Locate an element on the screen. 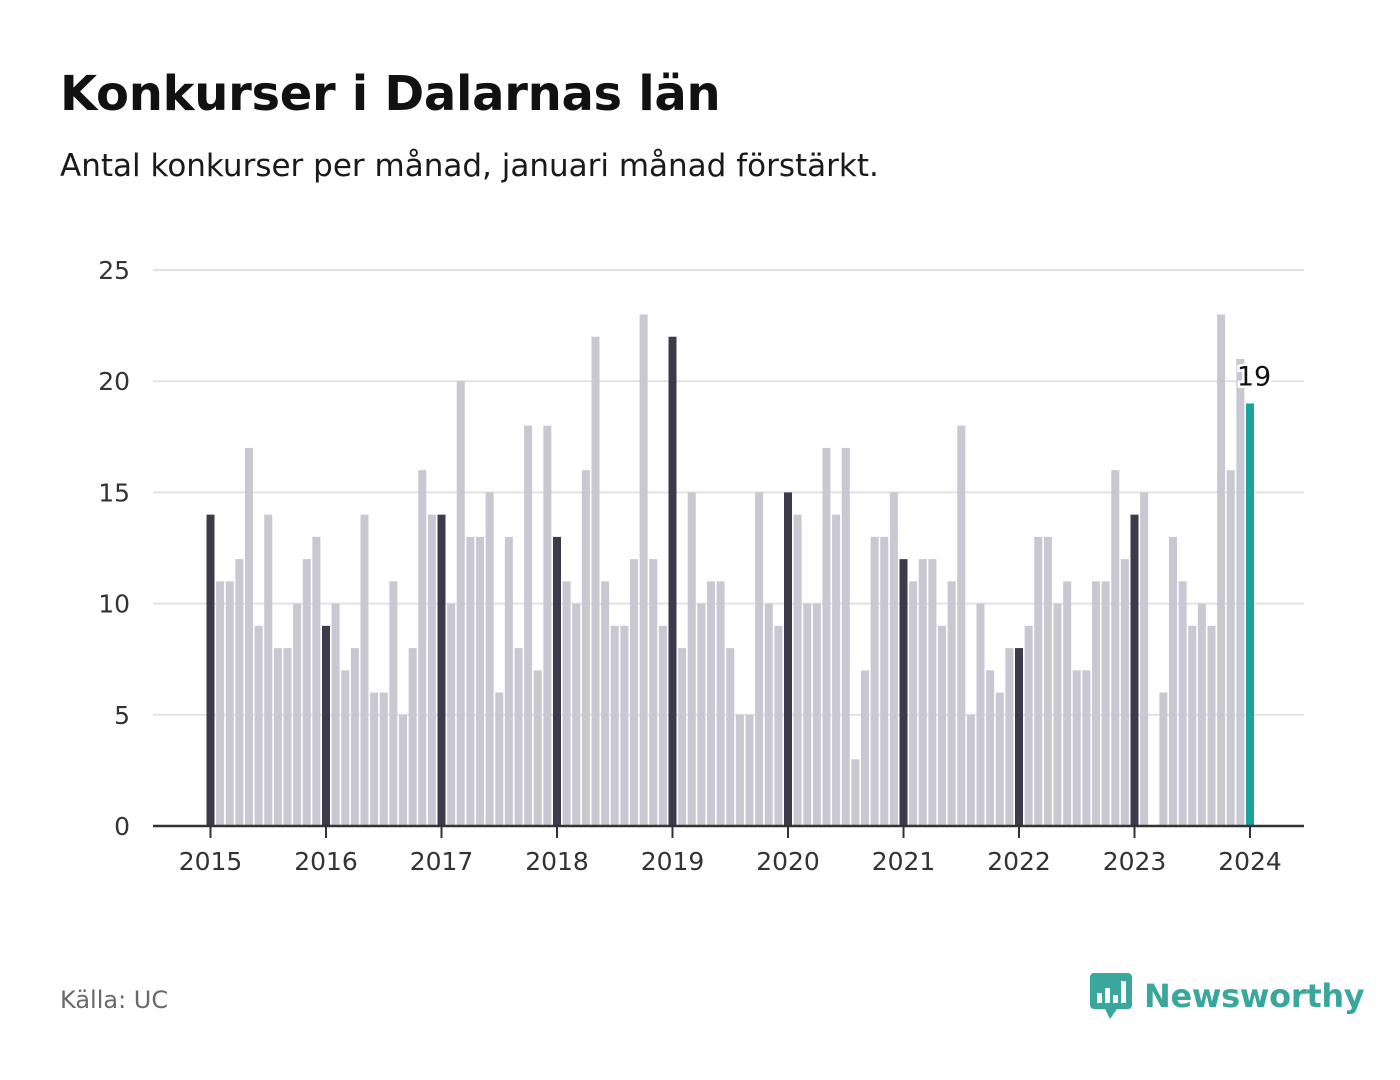 This screenshot has width=1400, height=1080. newsworthy-logo: Newsworthy is located at coordinates (1227, 996).